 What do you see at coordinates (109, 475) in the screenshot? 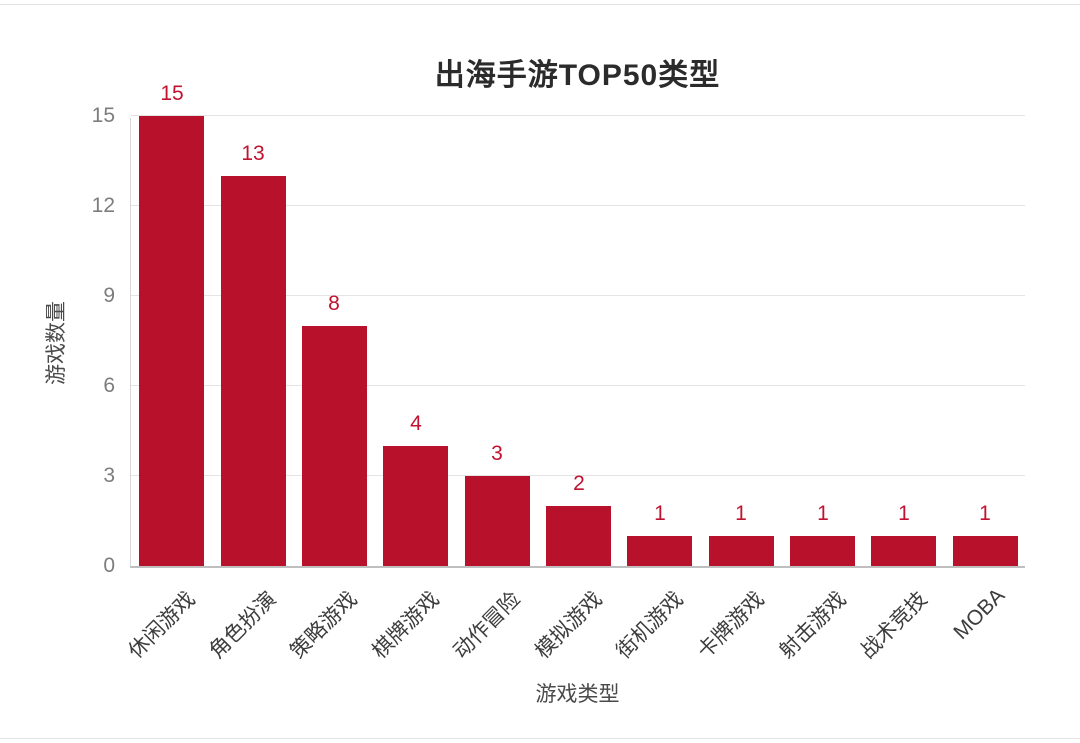
I see `y-tick-label: 3` at bounding box center [109, 475].